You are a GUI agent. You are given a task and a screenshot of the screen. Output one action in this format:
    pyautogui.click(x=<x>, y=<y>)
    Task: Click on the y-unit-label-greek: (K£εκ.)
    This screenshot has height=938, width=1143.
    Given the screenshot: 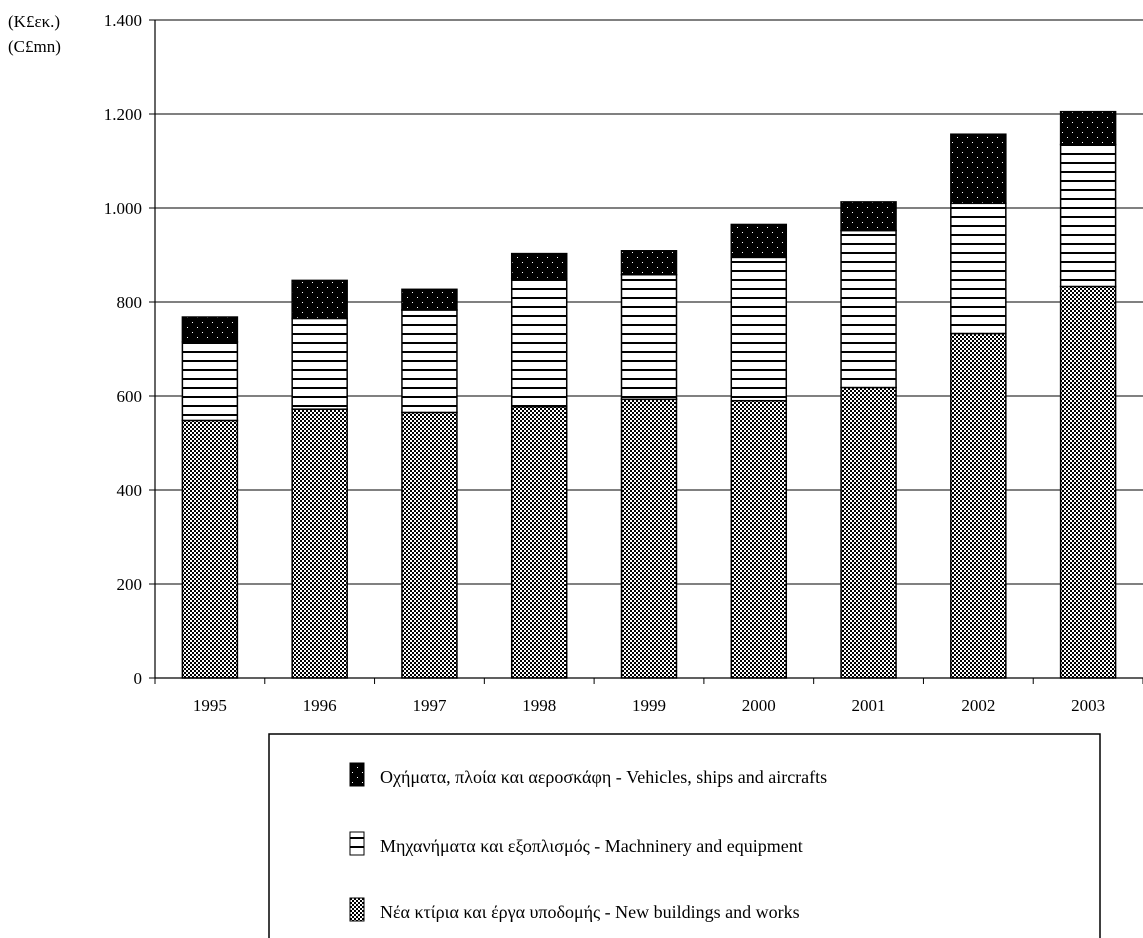 What is the action you would take?
    pyautogui.click(x=34, y=21)
    